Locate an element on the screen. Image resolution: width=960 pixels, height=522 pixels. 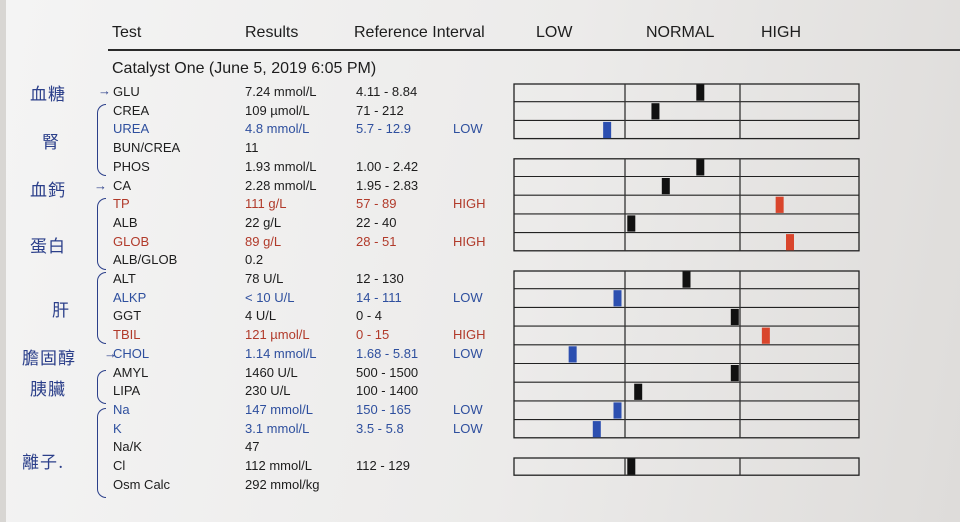
row-result: 230 U/L is located at coordinates (268, 391).